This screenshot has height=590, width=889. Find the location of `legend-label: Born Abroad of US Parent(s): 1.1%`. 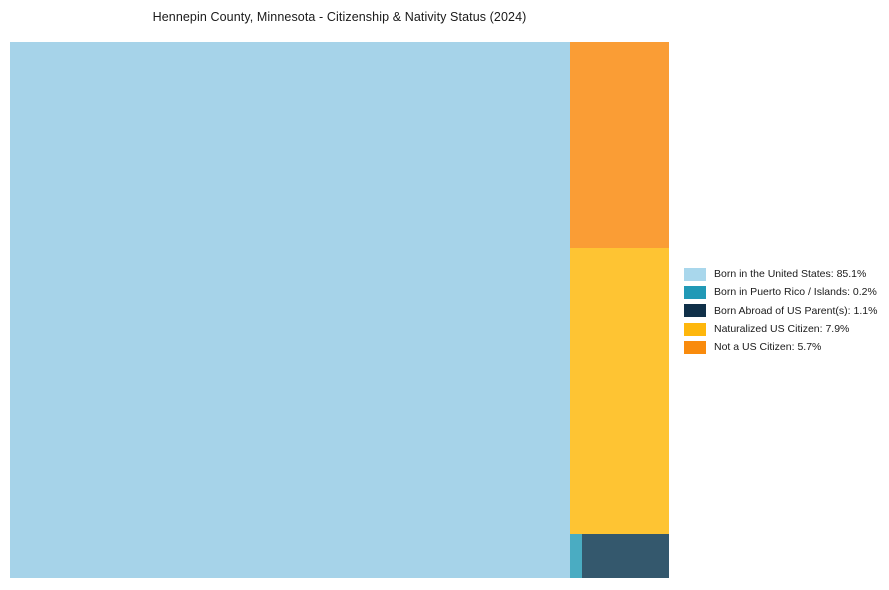

legend-label: Born Abroad of US Parent(s): 1.1% is located at coordinates (796, 310).